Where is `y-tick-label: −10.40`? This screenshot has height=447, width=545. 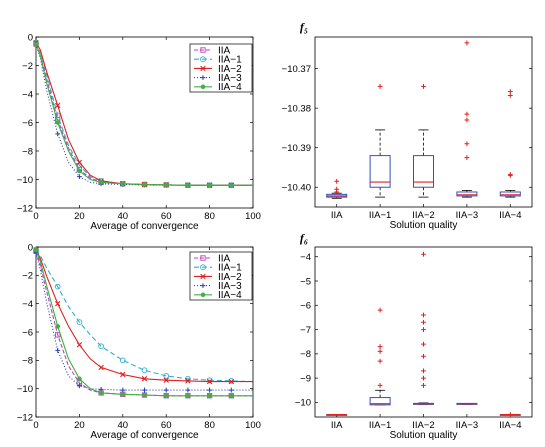
y-tick-label: −10.40 is located at coordinates (296, 188).